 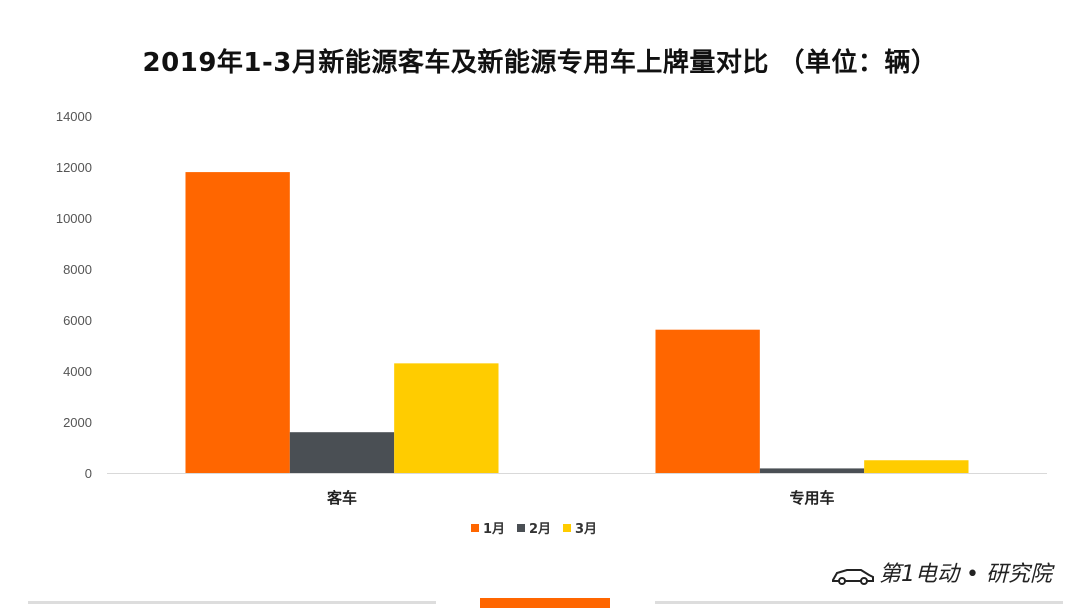 What do you see at coordinates (586, 529) in the screenshot?
I see `legend-label: 3月` at bounding box center [586, 529].